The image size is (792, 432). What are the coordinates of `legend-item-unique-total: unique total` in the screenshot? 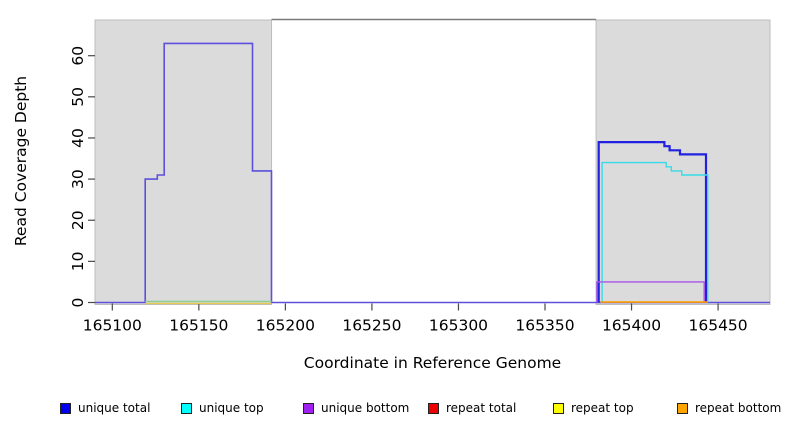 It's located at (105, 408).